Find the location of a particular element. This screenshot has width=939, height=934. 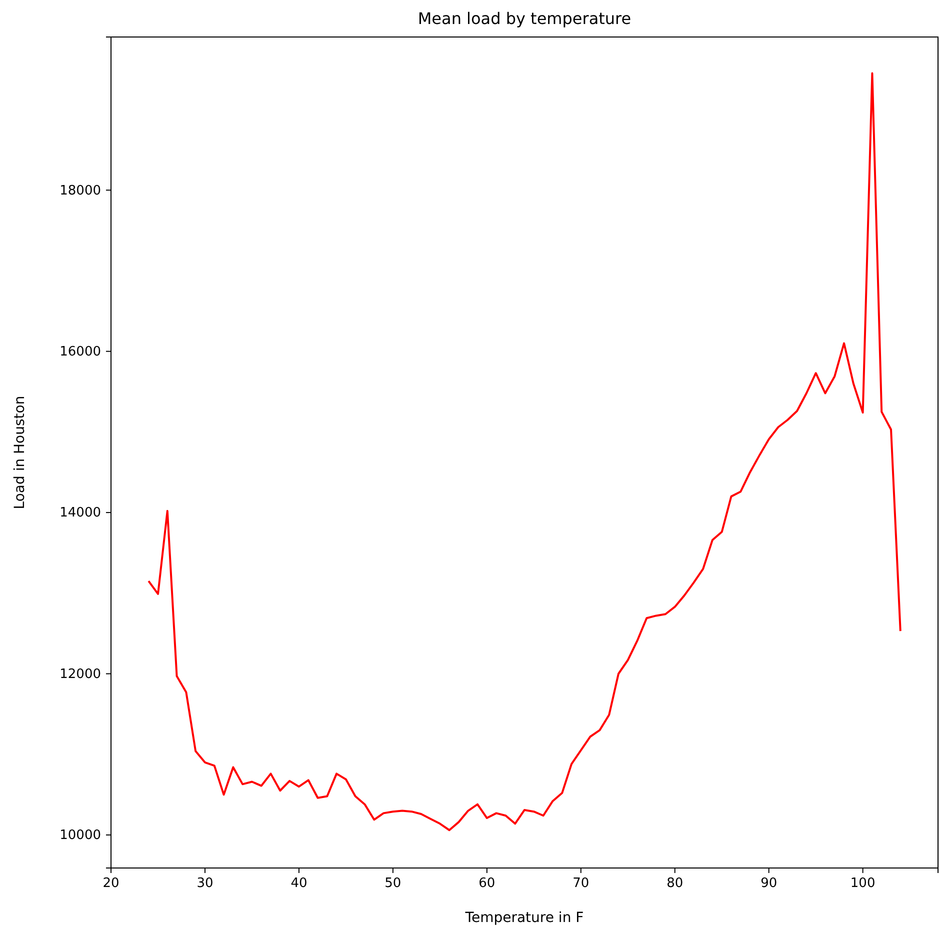

y-tick-label: 12000 is located at coordinates (80, 674).